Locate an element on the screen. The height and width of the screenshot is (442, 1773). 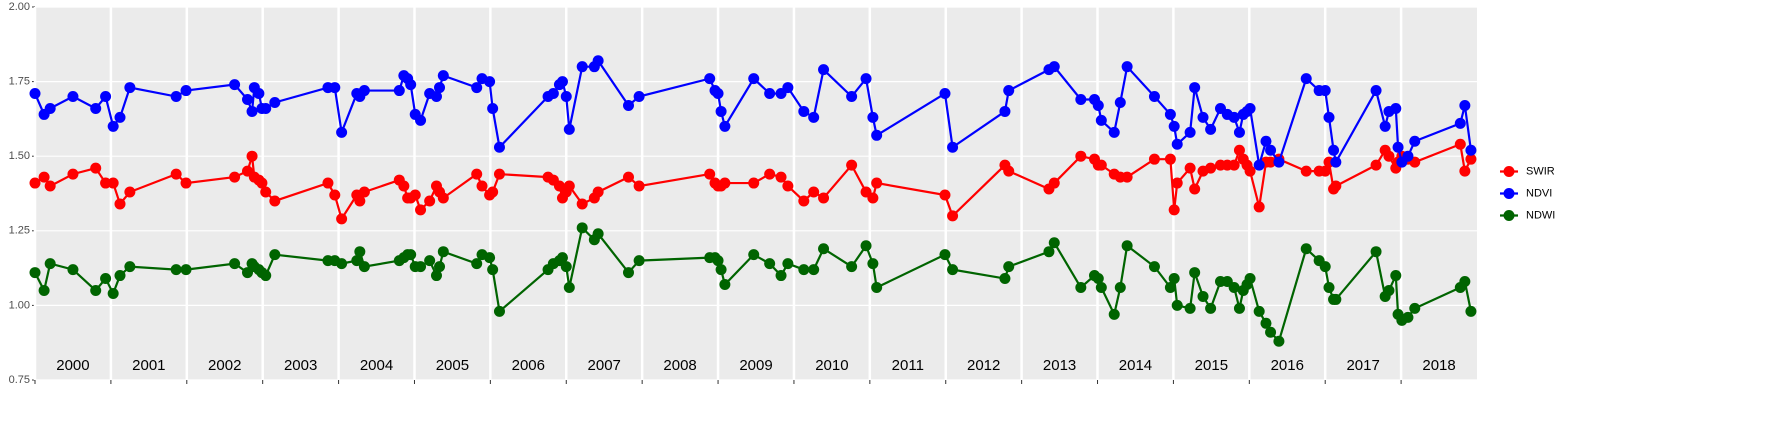
year-label: 2000 is located at coordinates (72, 365).